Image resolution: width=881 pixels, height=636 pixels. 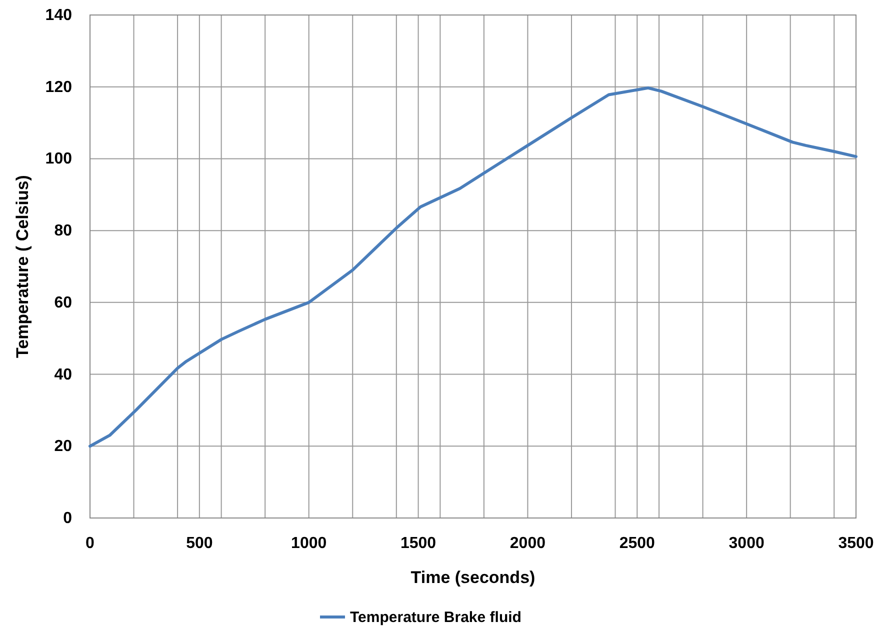 What do you see at coordinates (309, 543) in the screenshot?
I see `x-tick-label: 1000` at bounding box center [309, 543].